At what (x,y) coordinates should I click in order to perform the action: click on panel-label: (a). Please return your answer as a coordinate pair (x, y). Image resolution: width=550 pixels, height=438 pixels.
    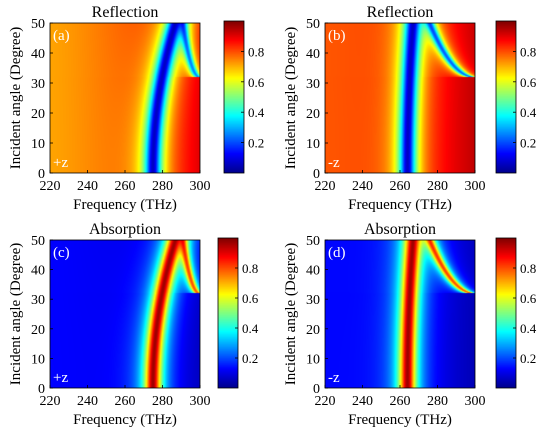
    Looking at the image, I should click on (61, 36).